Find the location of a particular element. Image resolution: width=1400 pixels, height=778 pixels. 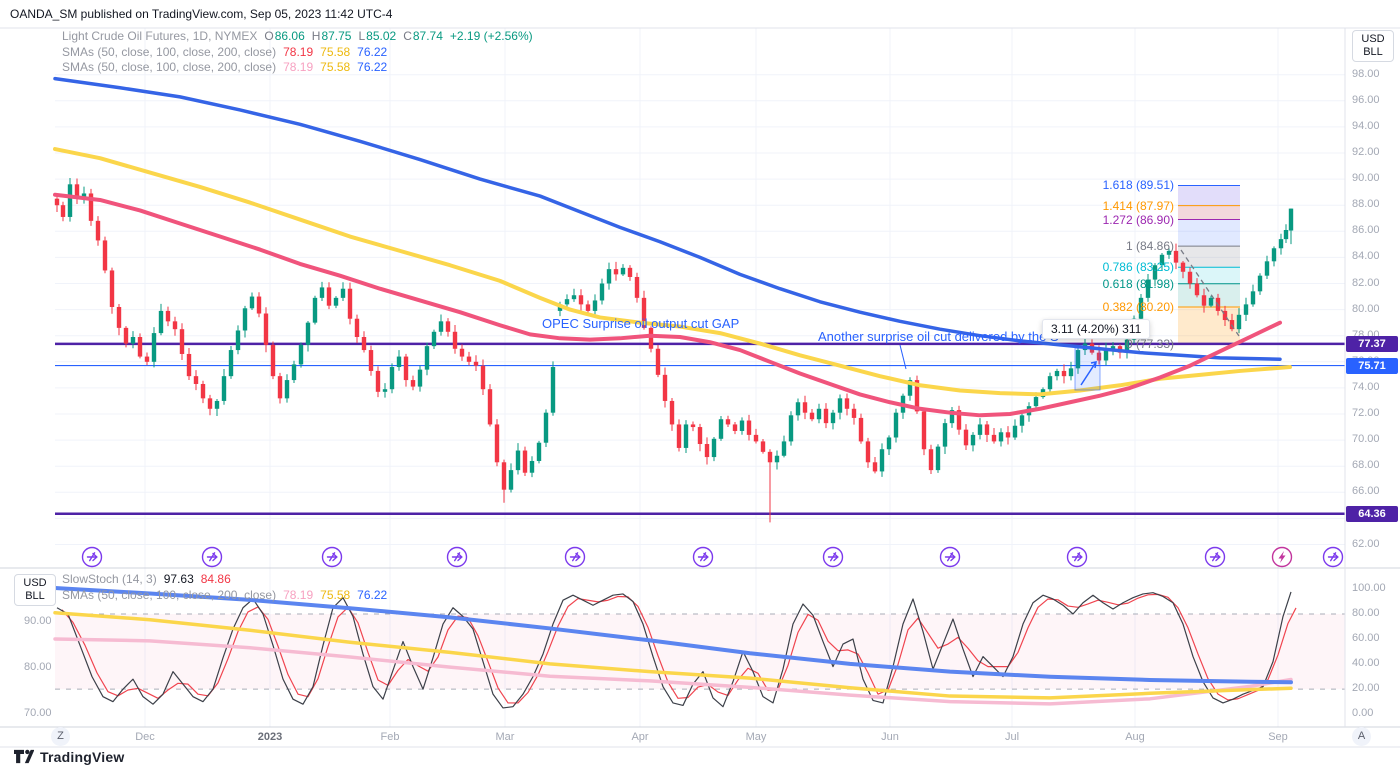

fib-level-label: 0.382 (80.20) is located at coordinates (1138, 306).